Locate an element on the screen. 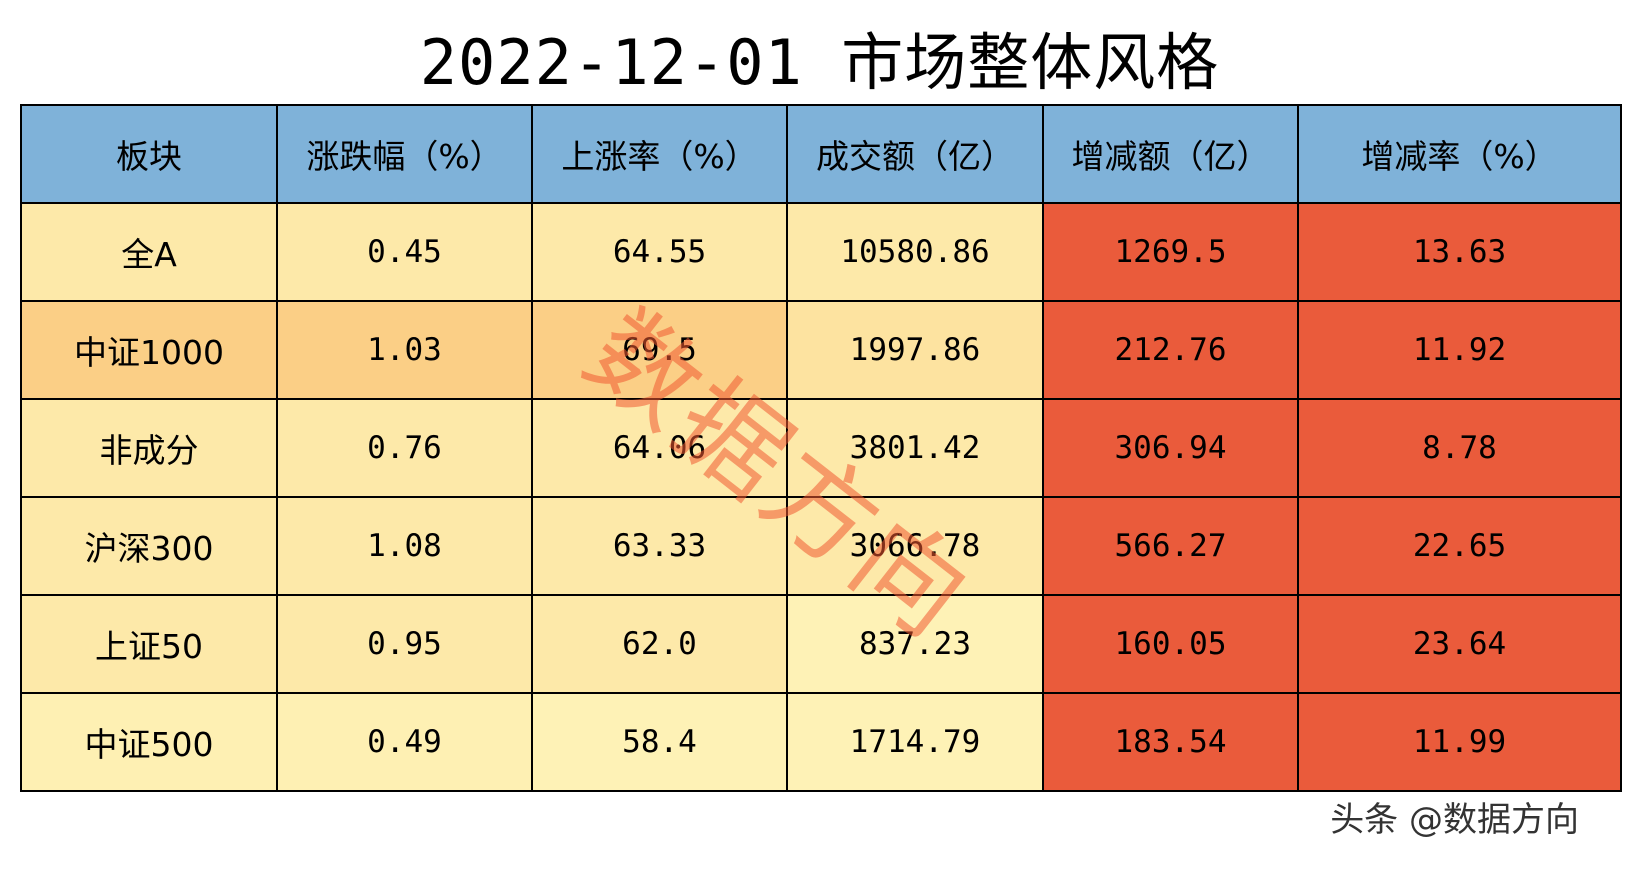 The height and width of the screenshot is (874, 1639). table-row: 上证50 0.95 62.0 837.23 160.05 23.64 is located at coordinates (821, 644).